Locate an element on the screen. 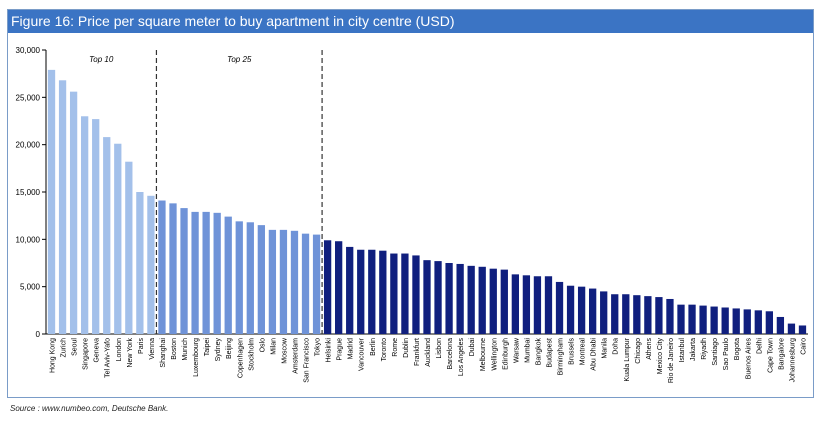 The height and width of the screenshot is (429, 820). y-tick-label: 0 is located at coordinates (38, 334).